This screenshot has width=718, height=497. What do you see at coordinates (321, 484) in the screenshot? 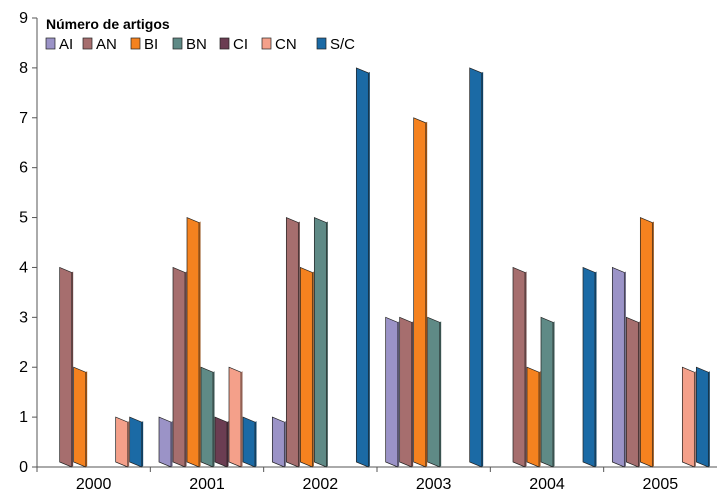
I see `x-tick-label: 2002` at bounding box center [321, 484].